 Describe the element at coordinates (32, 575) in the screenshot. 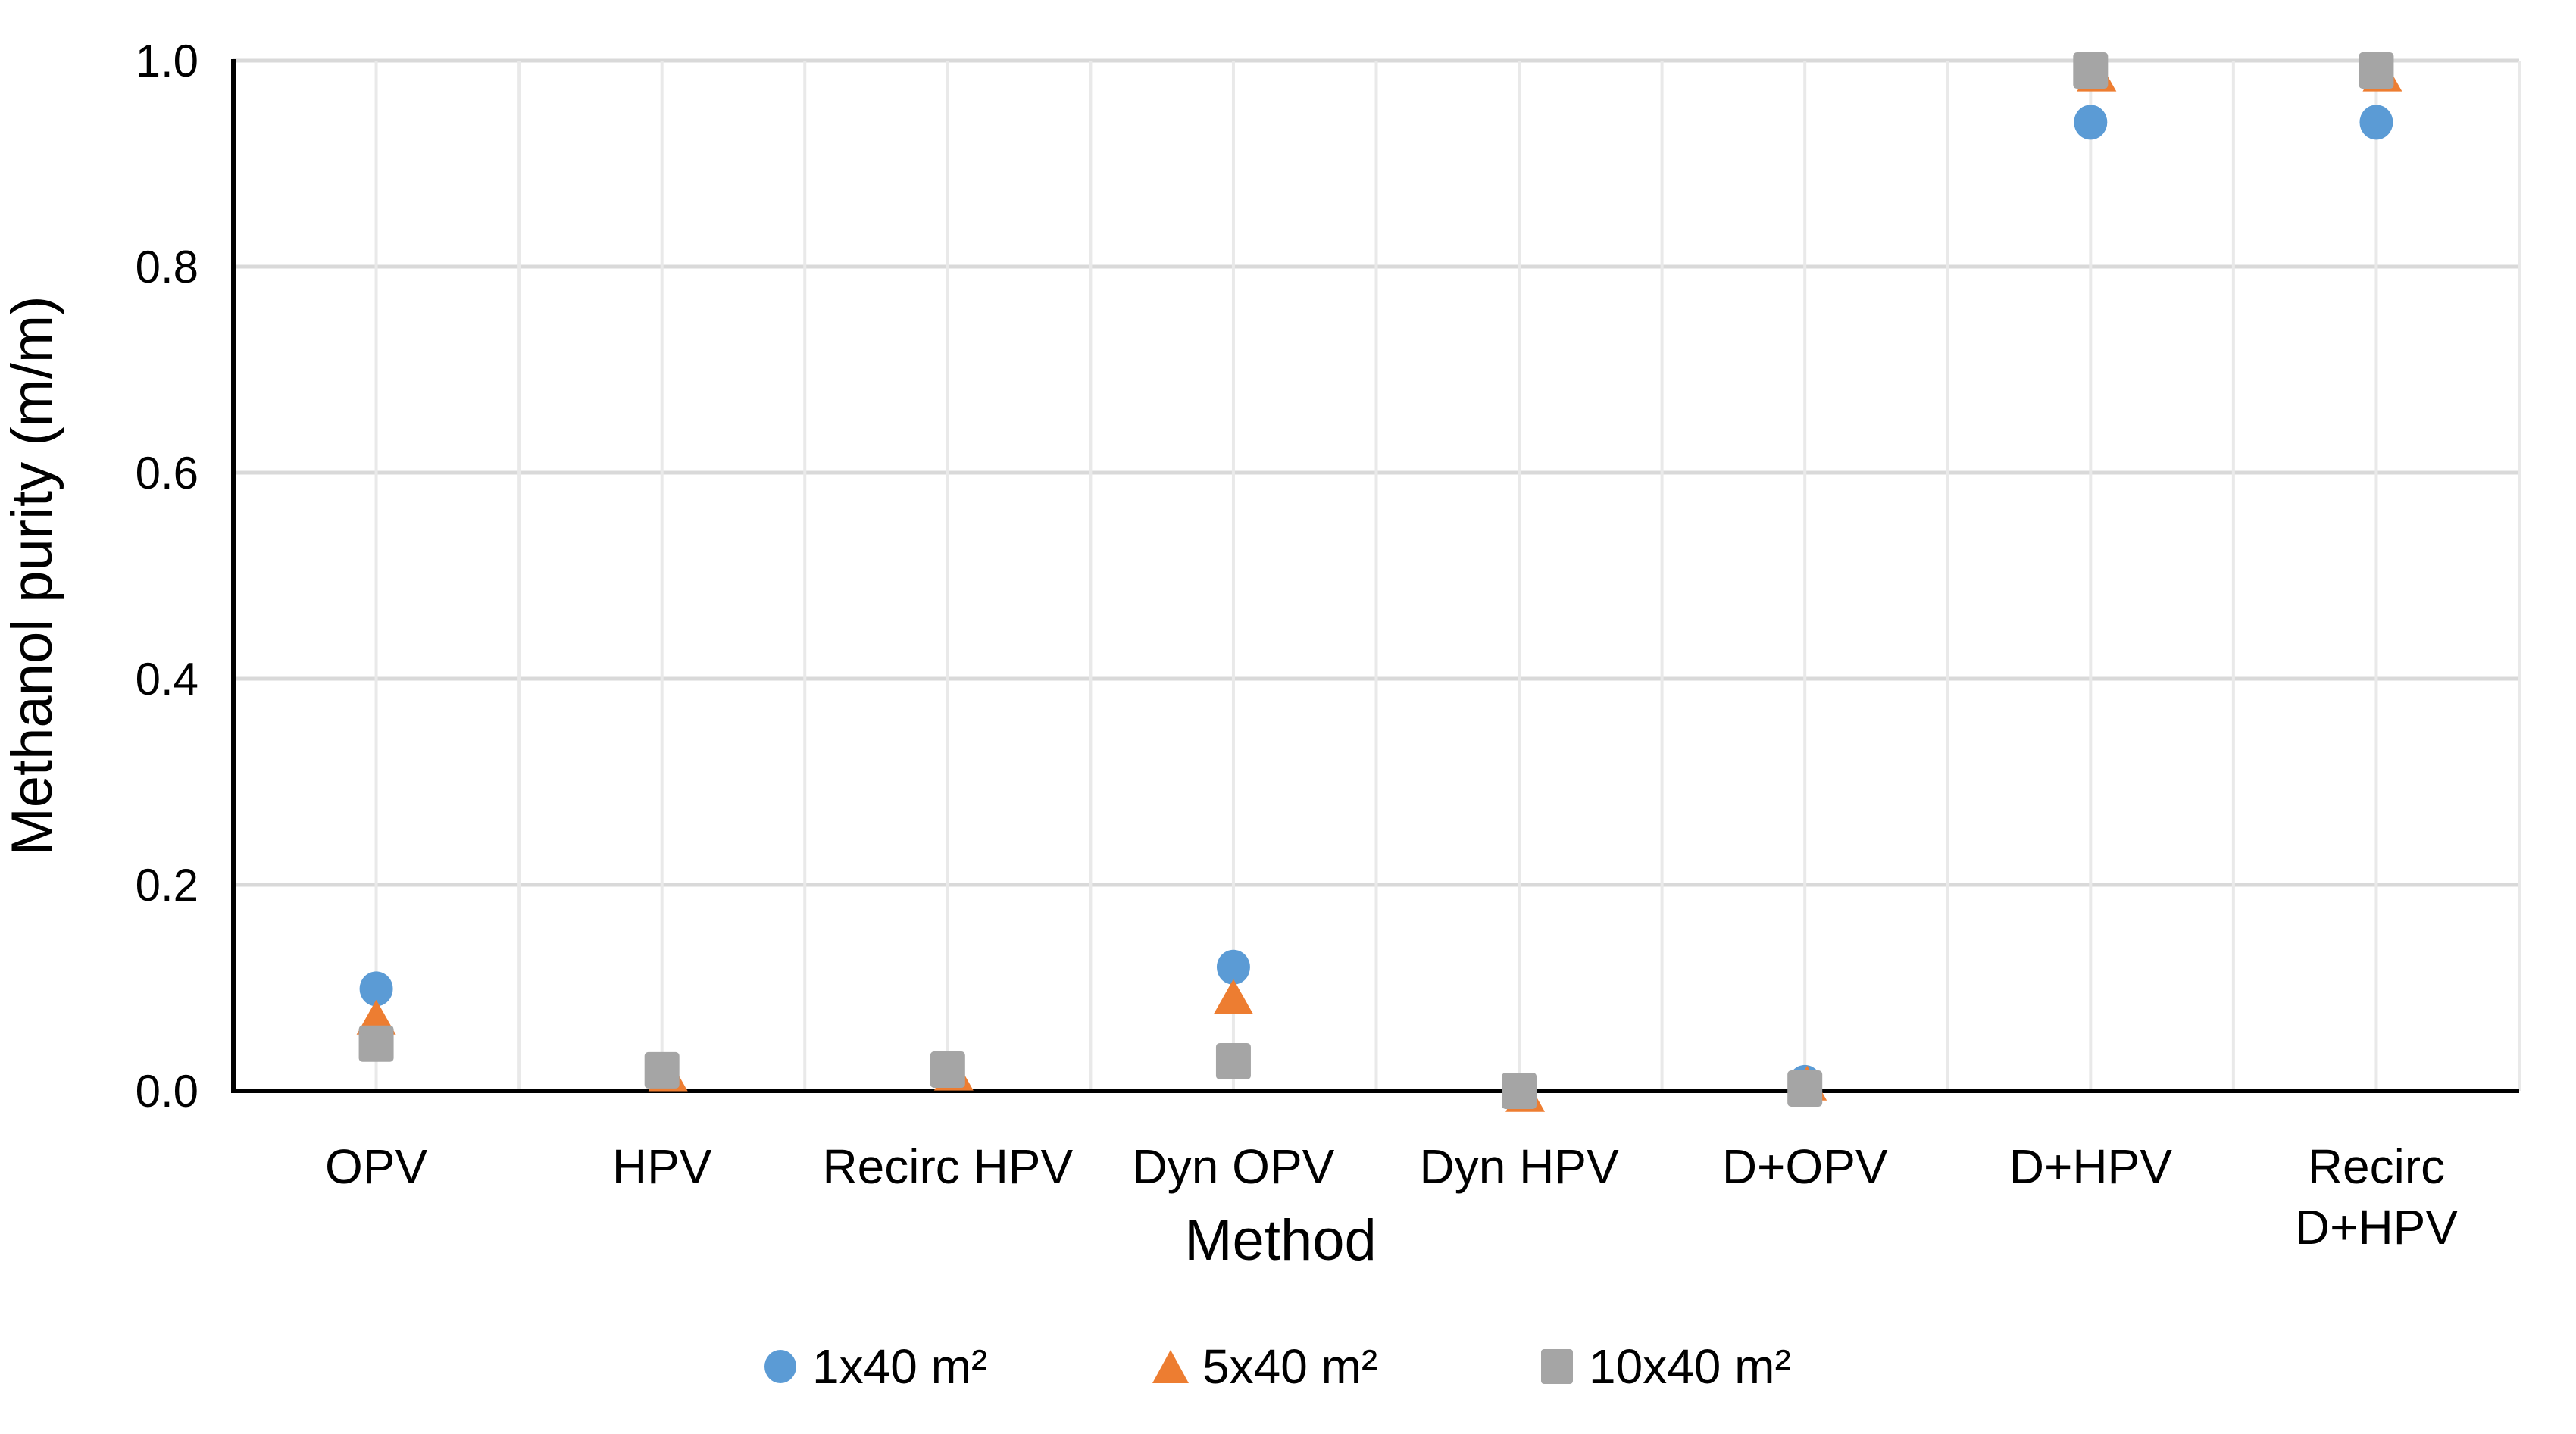

I see `y-axis-title: Methanol purity (m/m)` at that location.